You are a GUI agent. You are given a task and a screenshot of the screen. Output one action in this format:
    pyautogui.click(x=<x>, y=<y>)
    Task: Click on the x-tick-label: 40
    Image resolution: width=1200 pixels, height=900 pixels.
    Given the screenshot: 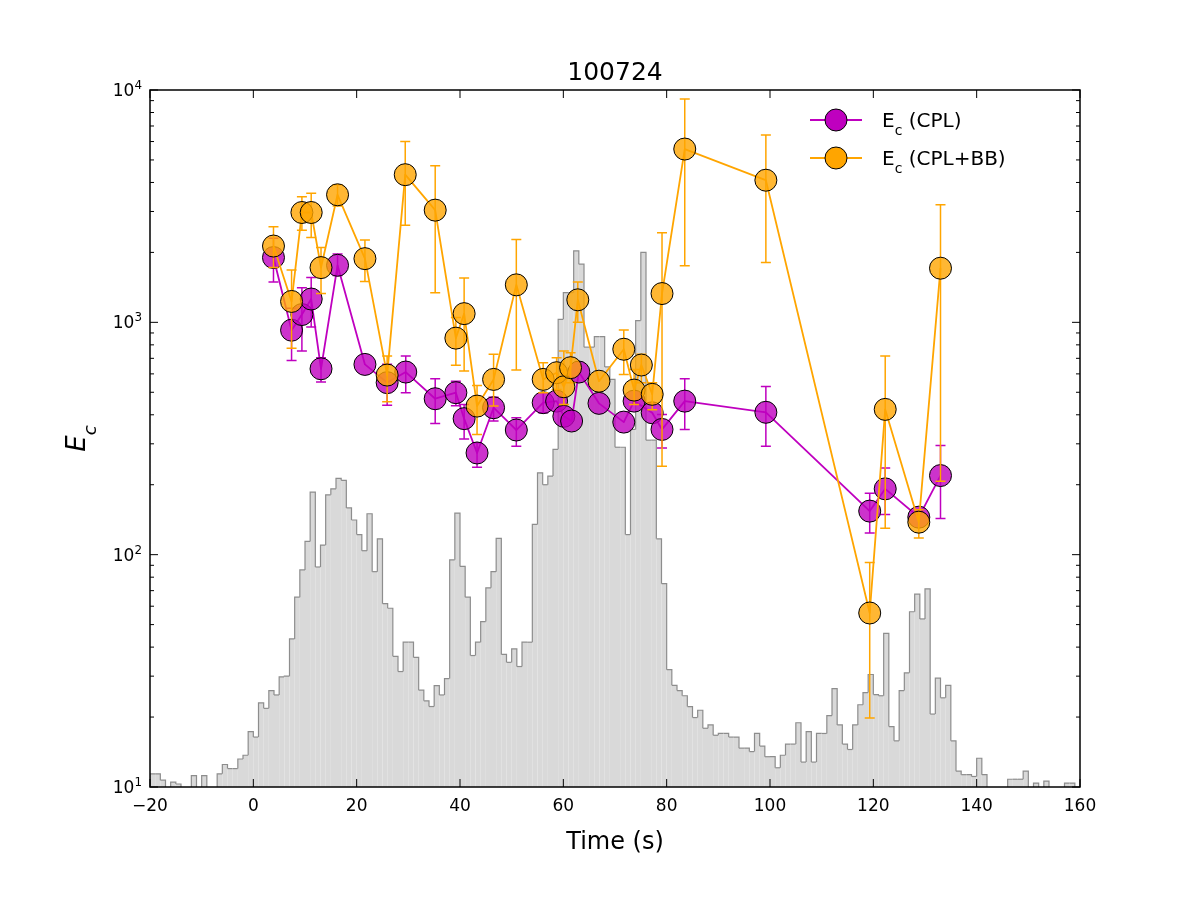 What is the action you would take?
    pyautogui.click(x=460, y=805)
    